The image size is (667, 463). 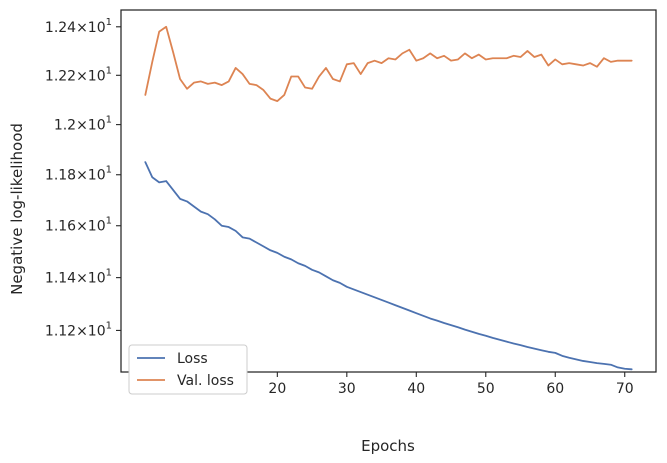 What do you see at coordinates (388, 446) in the screenshot?
I see `x-axis-title: Epochs` at bounding box center [388, 446].